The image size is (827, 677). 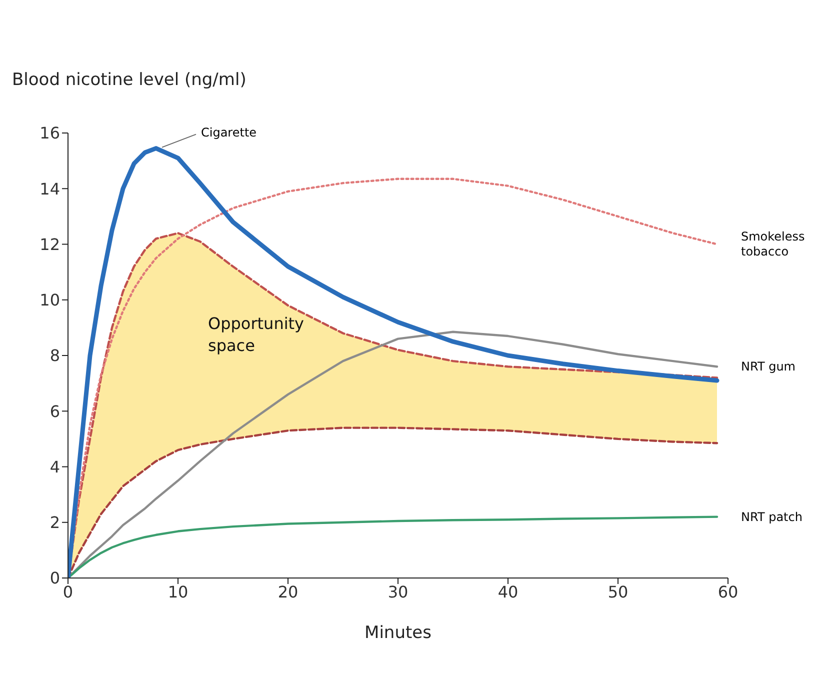 I want to click on x-tick-label: 30, so click(x=398, y=592).